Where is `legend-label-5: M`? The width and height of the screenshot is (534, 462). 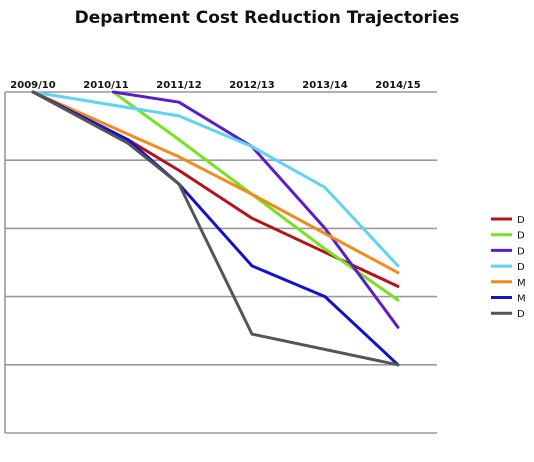
legend-label-5: M is located at coordinates (521, 299).